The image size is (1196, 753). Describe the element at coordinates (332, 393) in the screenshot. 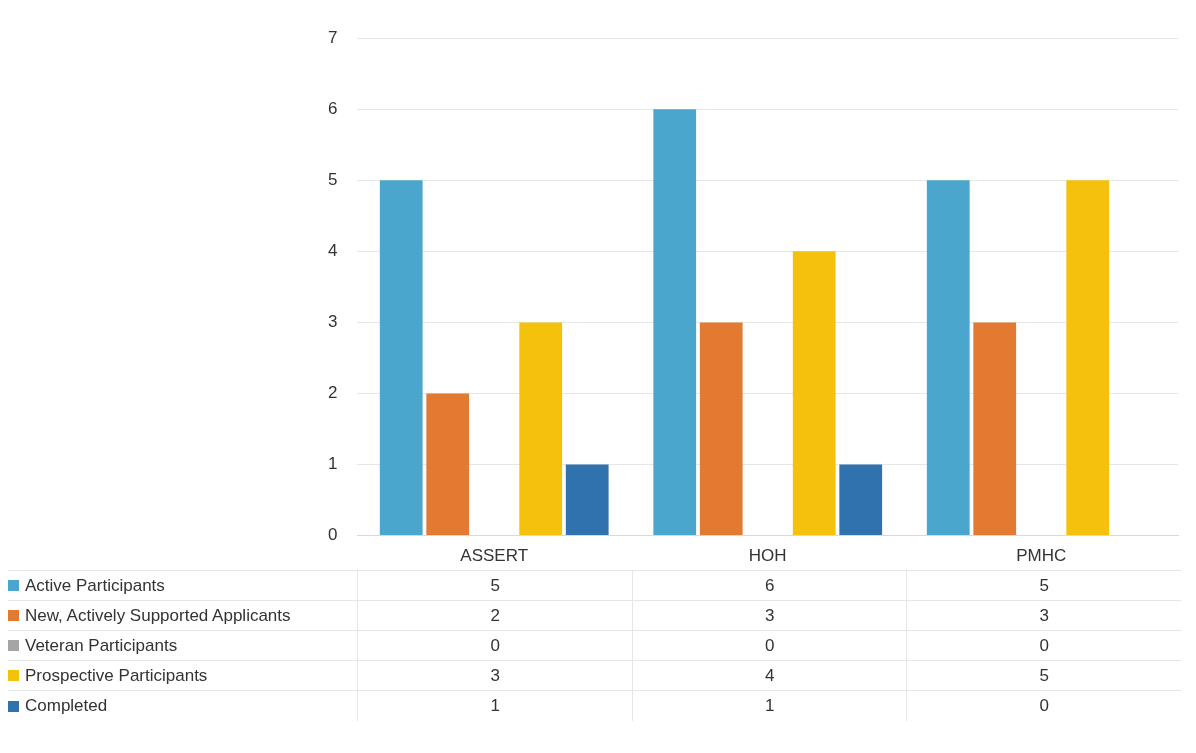

I see `y-tick-label: 2` at that location.